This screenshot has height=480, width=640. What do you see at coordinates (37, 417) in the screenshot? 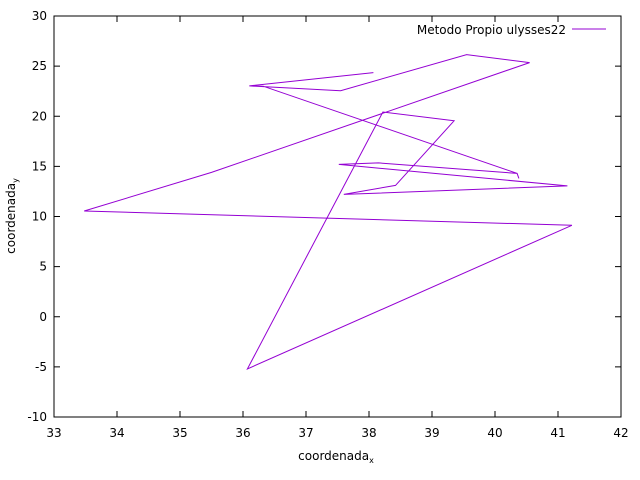
I see `y-tick-label: -10` at bounding box center [37, 417].